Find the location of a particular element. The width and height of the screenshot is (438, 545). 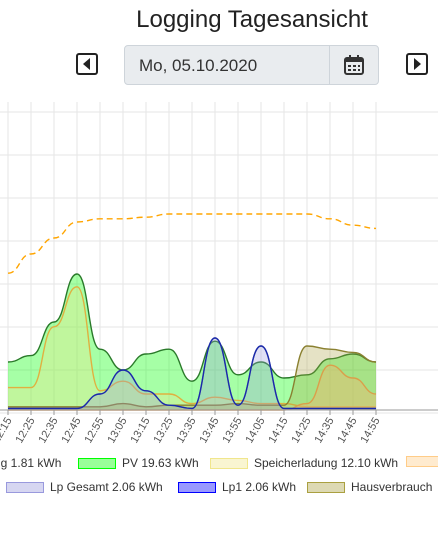

x-tick-label: 12:15 is located at coordinates (7, 431).